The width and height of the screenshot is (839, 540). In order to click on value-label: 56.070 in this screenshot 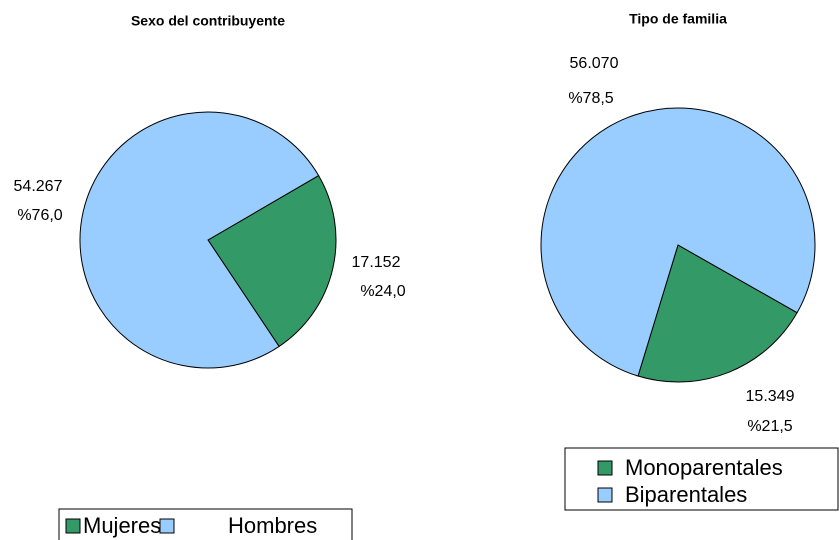, I will do `click(594, 63)`.